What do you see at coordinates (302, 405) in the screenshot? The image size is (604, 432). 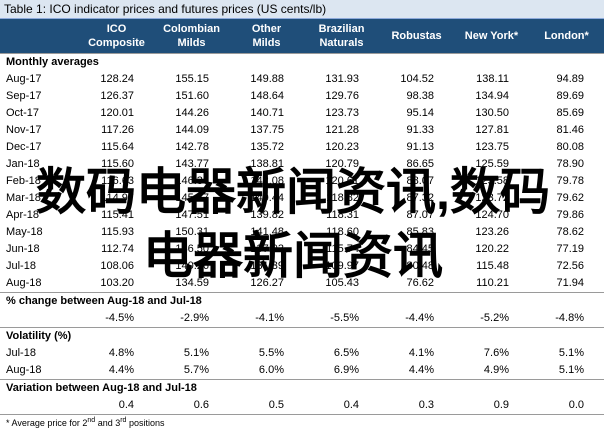 I see `table-row: 0.4 0.6 0.5 0.4 0.3 0.9 0.0` at bounding box center [302, 405].